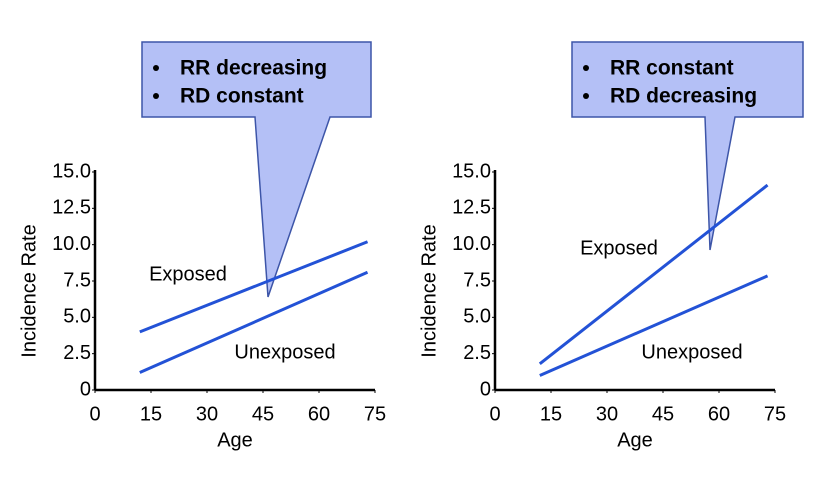  I want to click on callout: RR decreasing RD constant, so click(256, 169).